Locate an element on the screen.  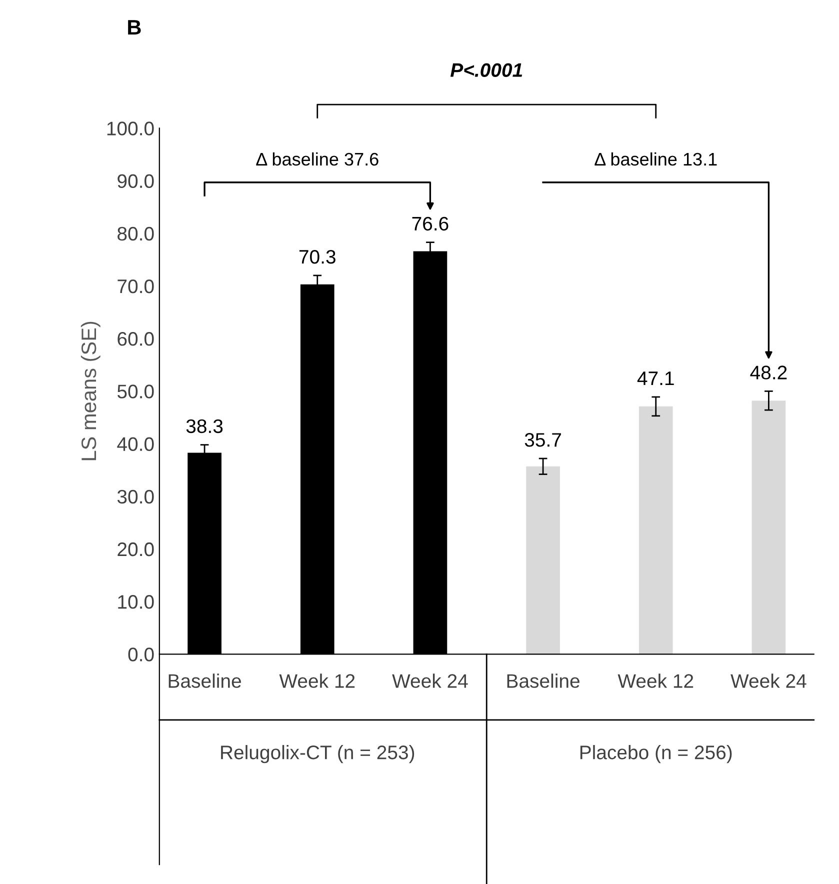
data-label: 48.2 is located at coordinates (768, 373).